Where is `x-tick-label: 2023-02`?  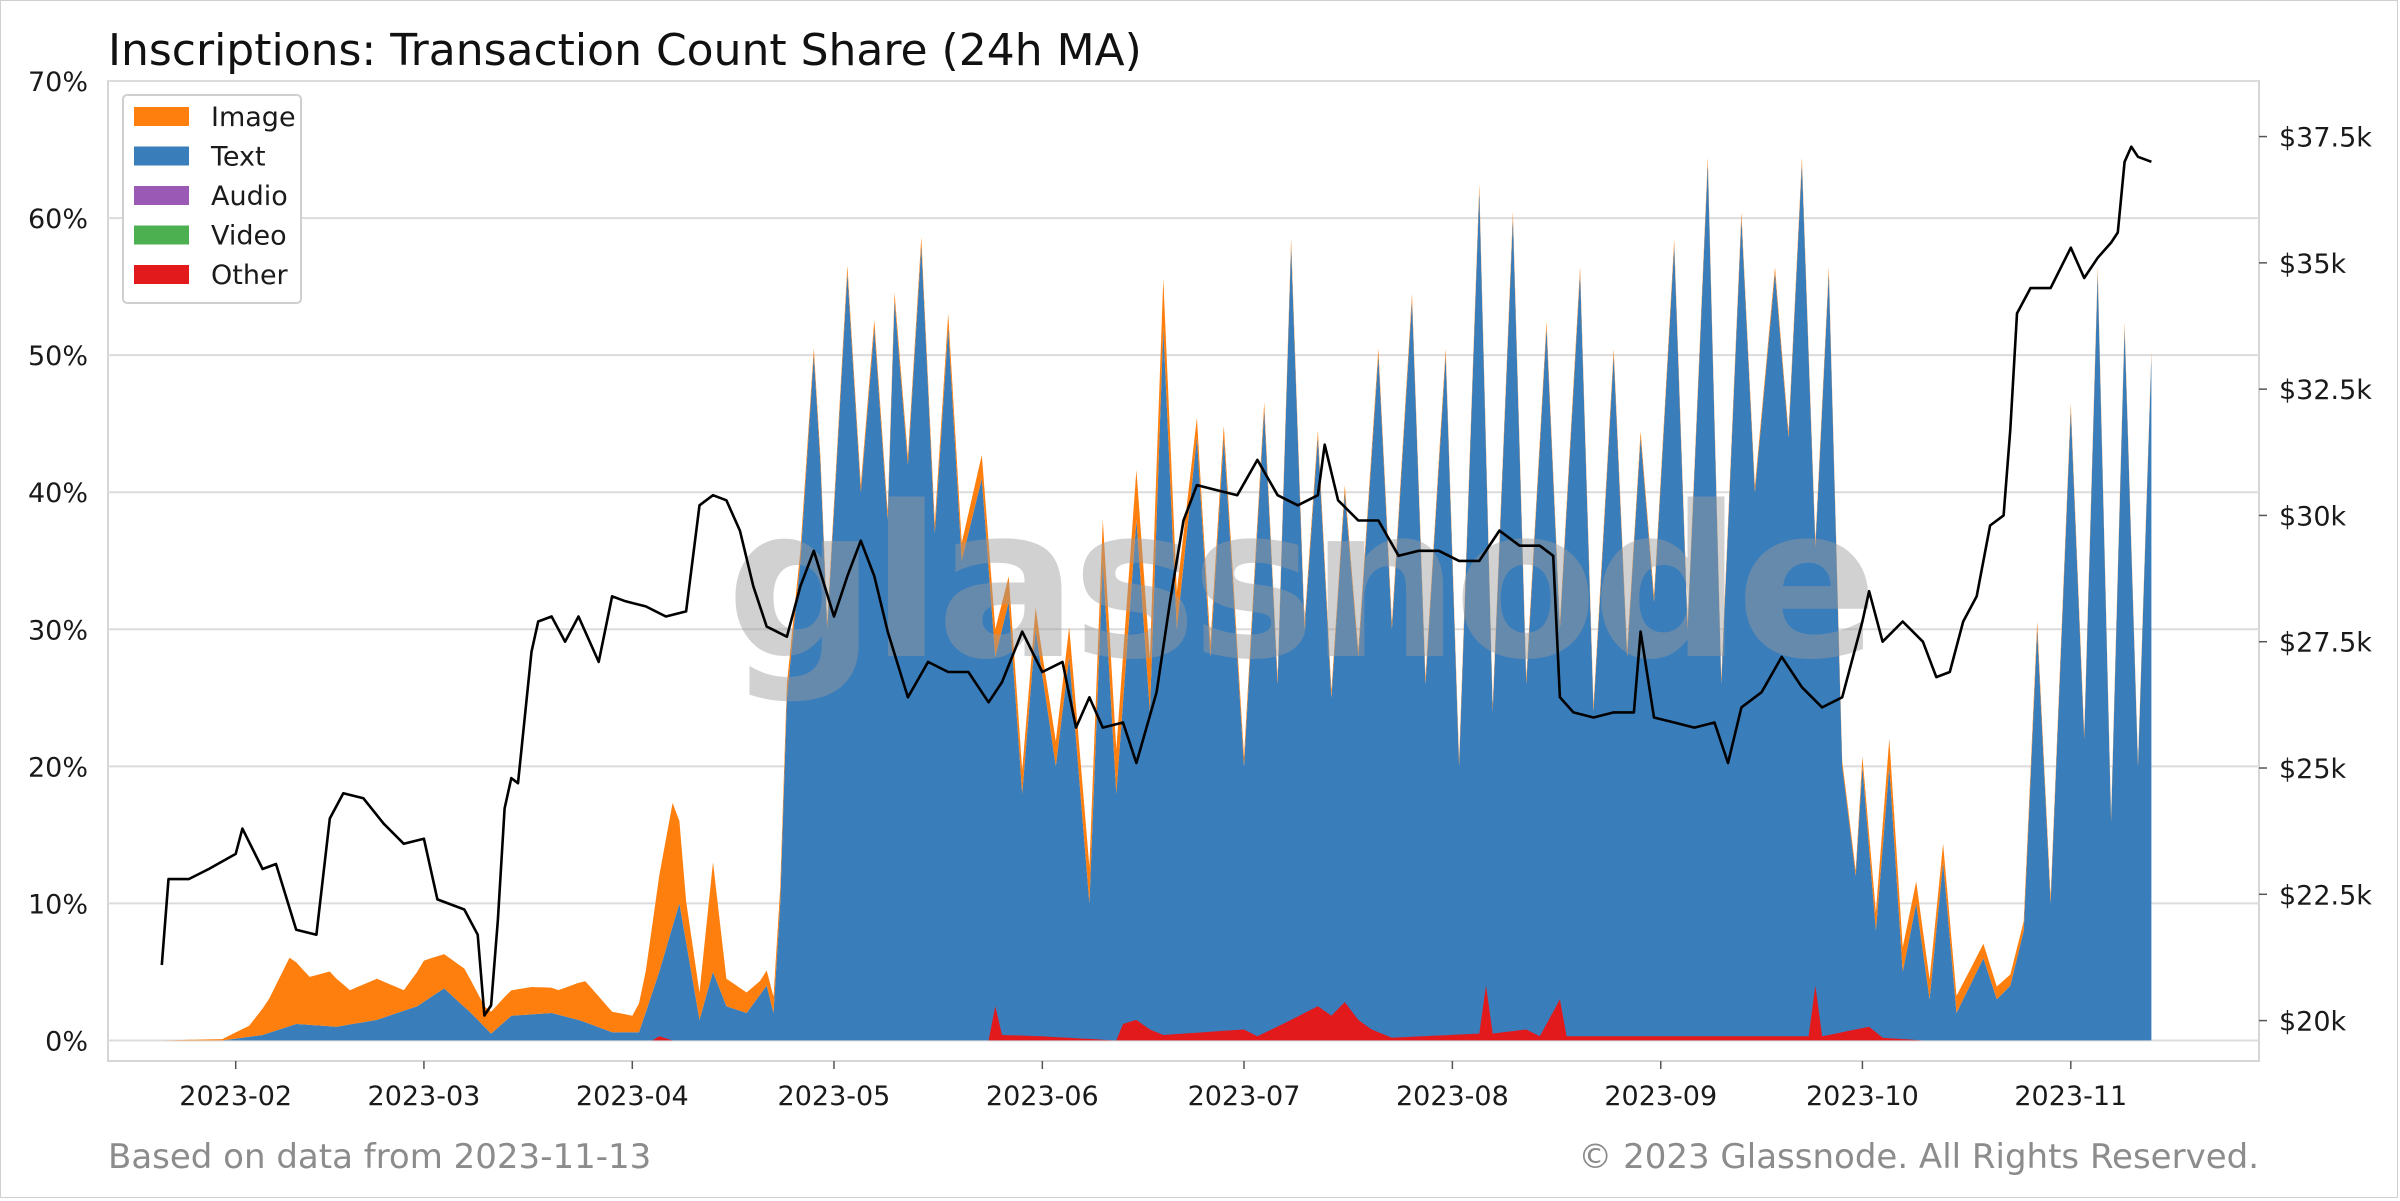
x-tick-label: 2023-02 is located at coordinates (235, 1096).